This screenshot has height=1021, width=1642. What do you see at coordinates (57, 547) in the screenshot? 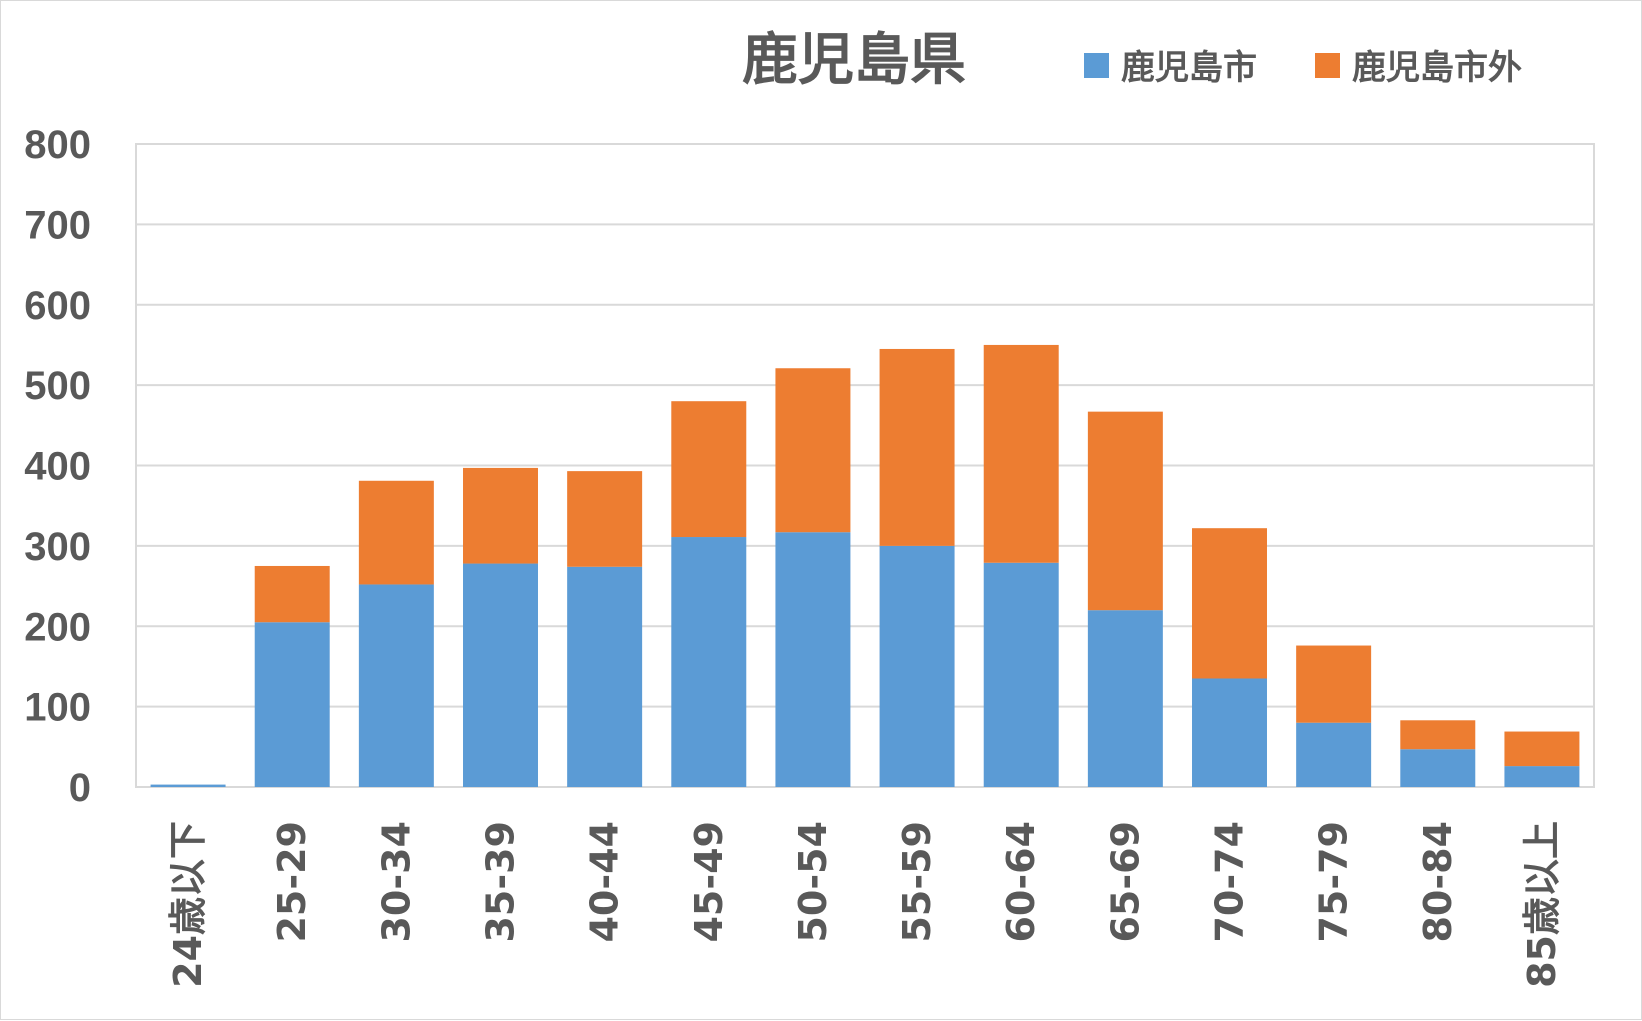
I see `y-tick-label: 300` at bounding box center [57, 547].